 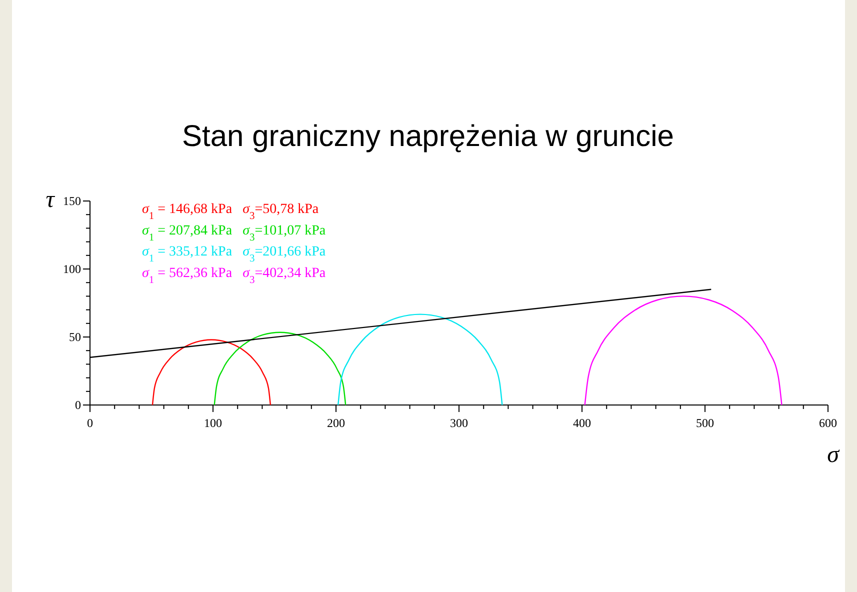 I want to click on text: σ$_{1}$ = 335,12 kPa σ$_{3}$=201,66 kPa, so click(x=234, y=254).